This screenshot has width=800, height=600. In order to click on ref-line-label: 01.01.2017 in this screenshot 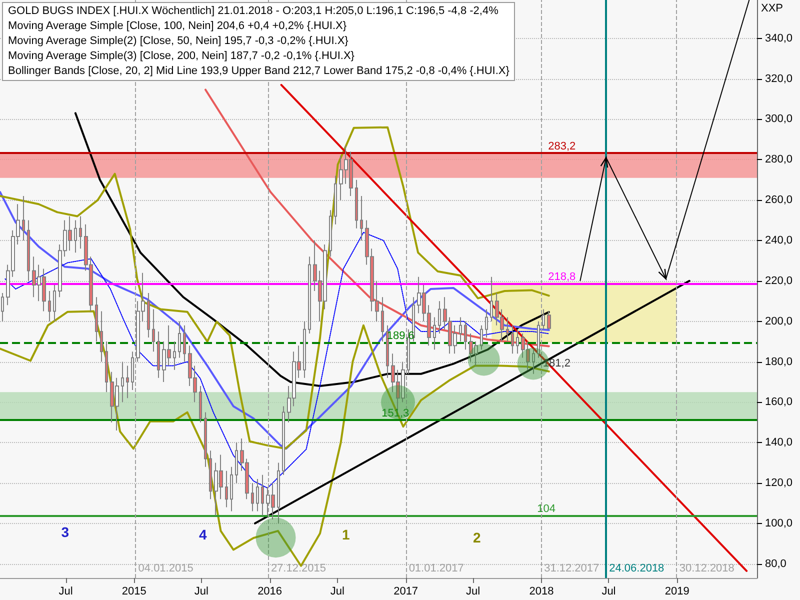, I will do `click(436, 568)`.